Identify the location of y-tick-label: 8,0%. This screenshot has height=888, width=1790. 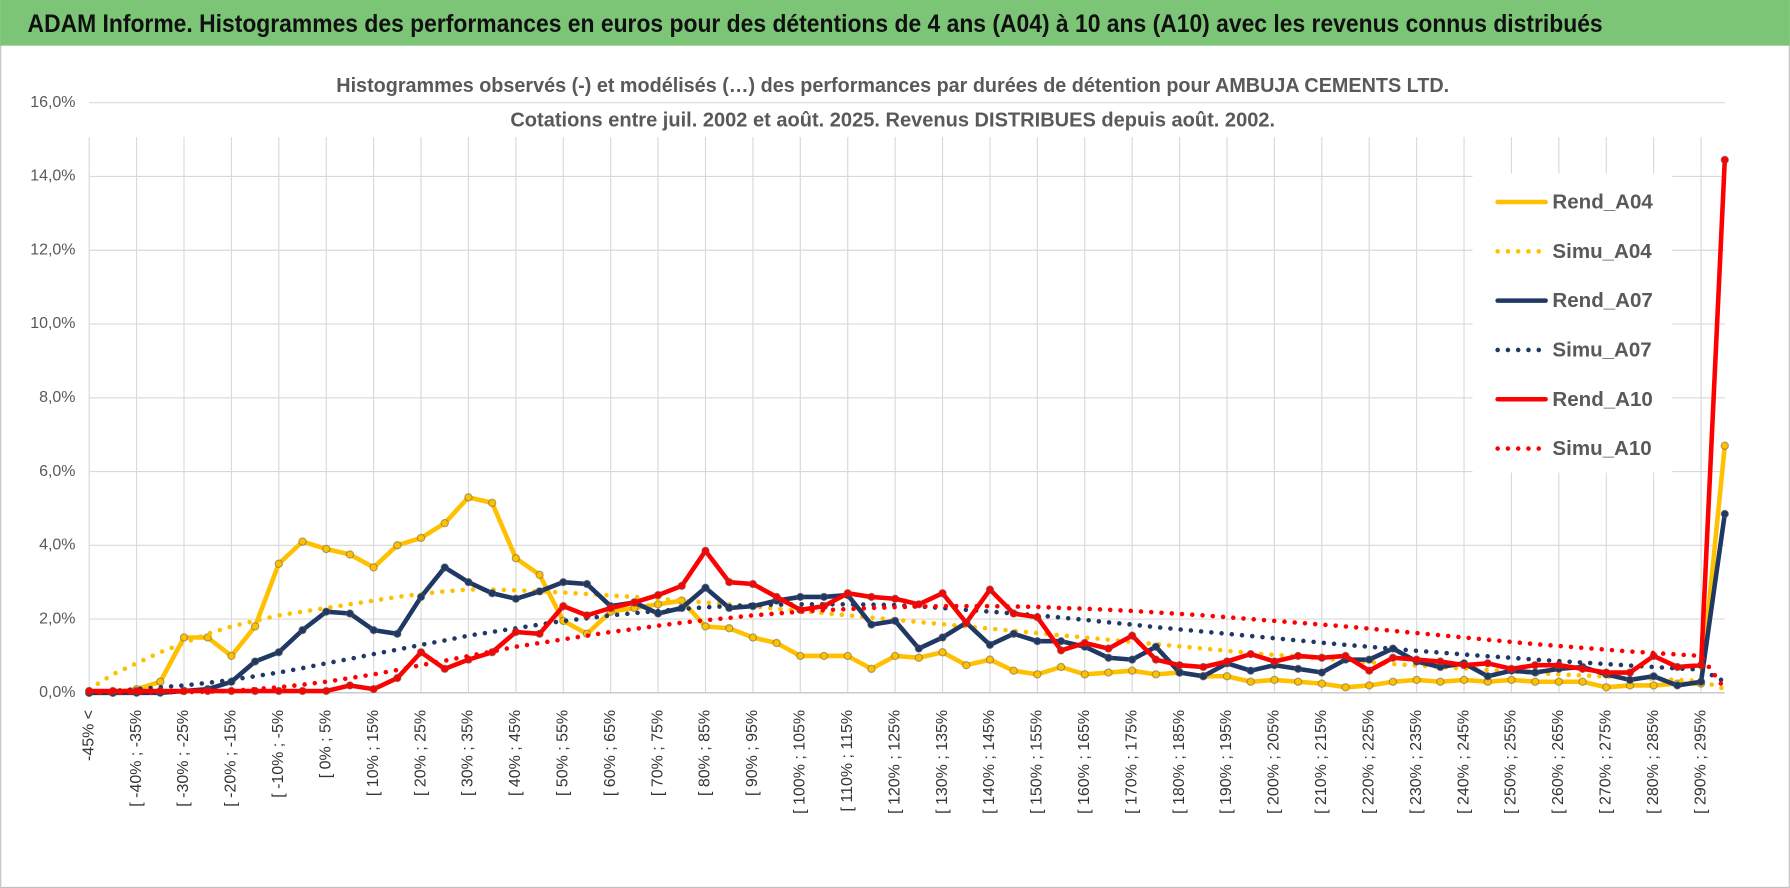
(57, 397).